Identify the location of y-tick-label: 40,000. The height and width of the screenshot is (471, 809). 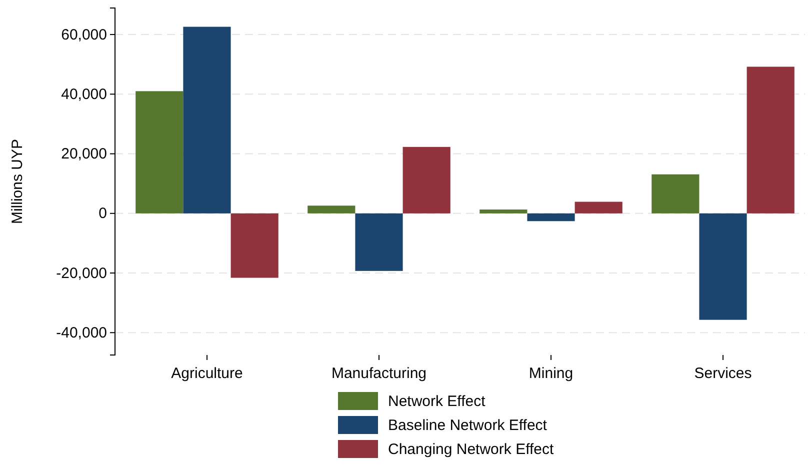
(84, 94).